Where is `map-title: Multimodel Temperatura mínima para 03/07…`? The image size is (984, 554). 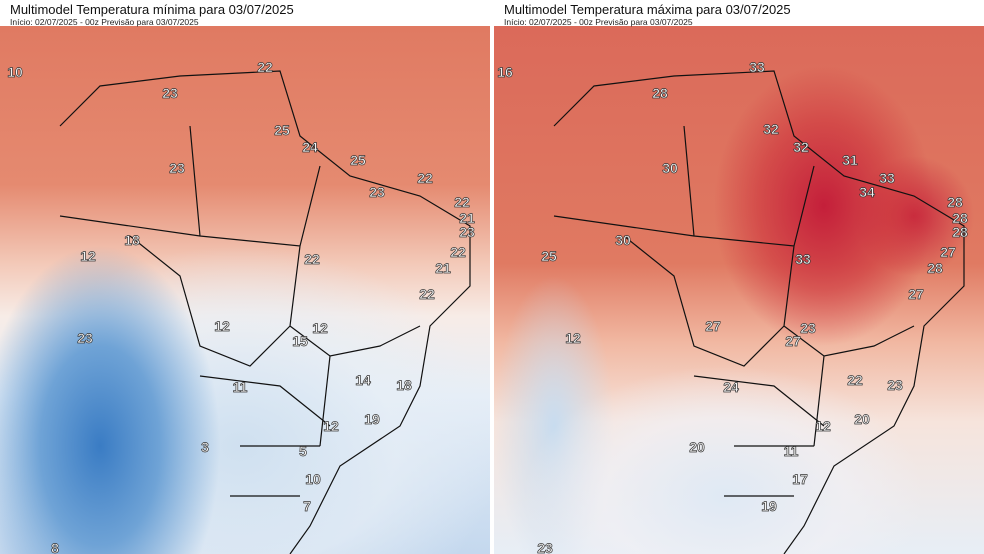
map-title: Multimodel Temperatura mínima para 03/07… is located at coordinates (152, 9).